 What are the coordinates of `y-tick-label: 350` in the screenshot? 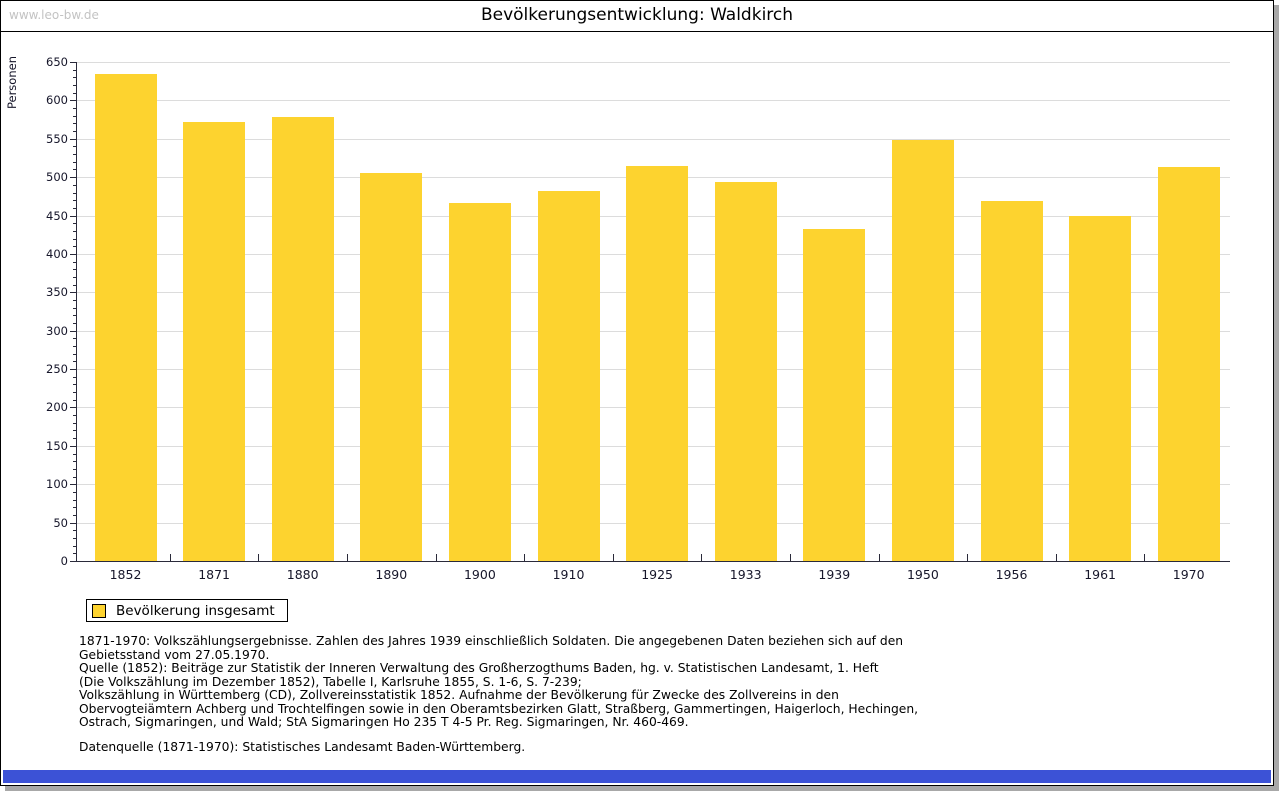 It's located at (57, 292).